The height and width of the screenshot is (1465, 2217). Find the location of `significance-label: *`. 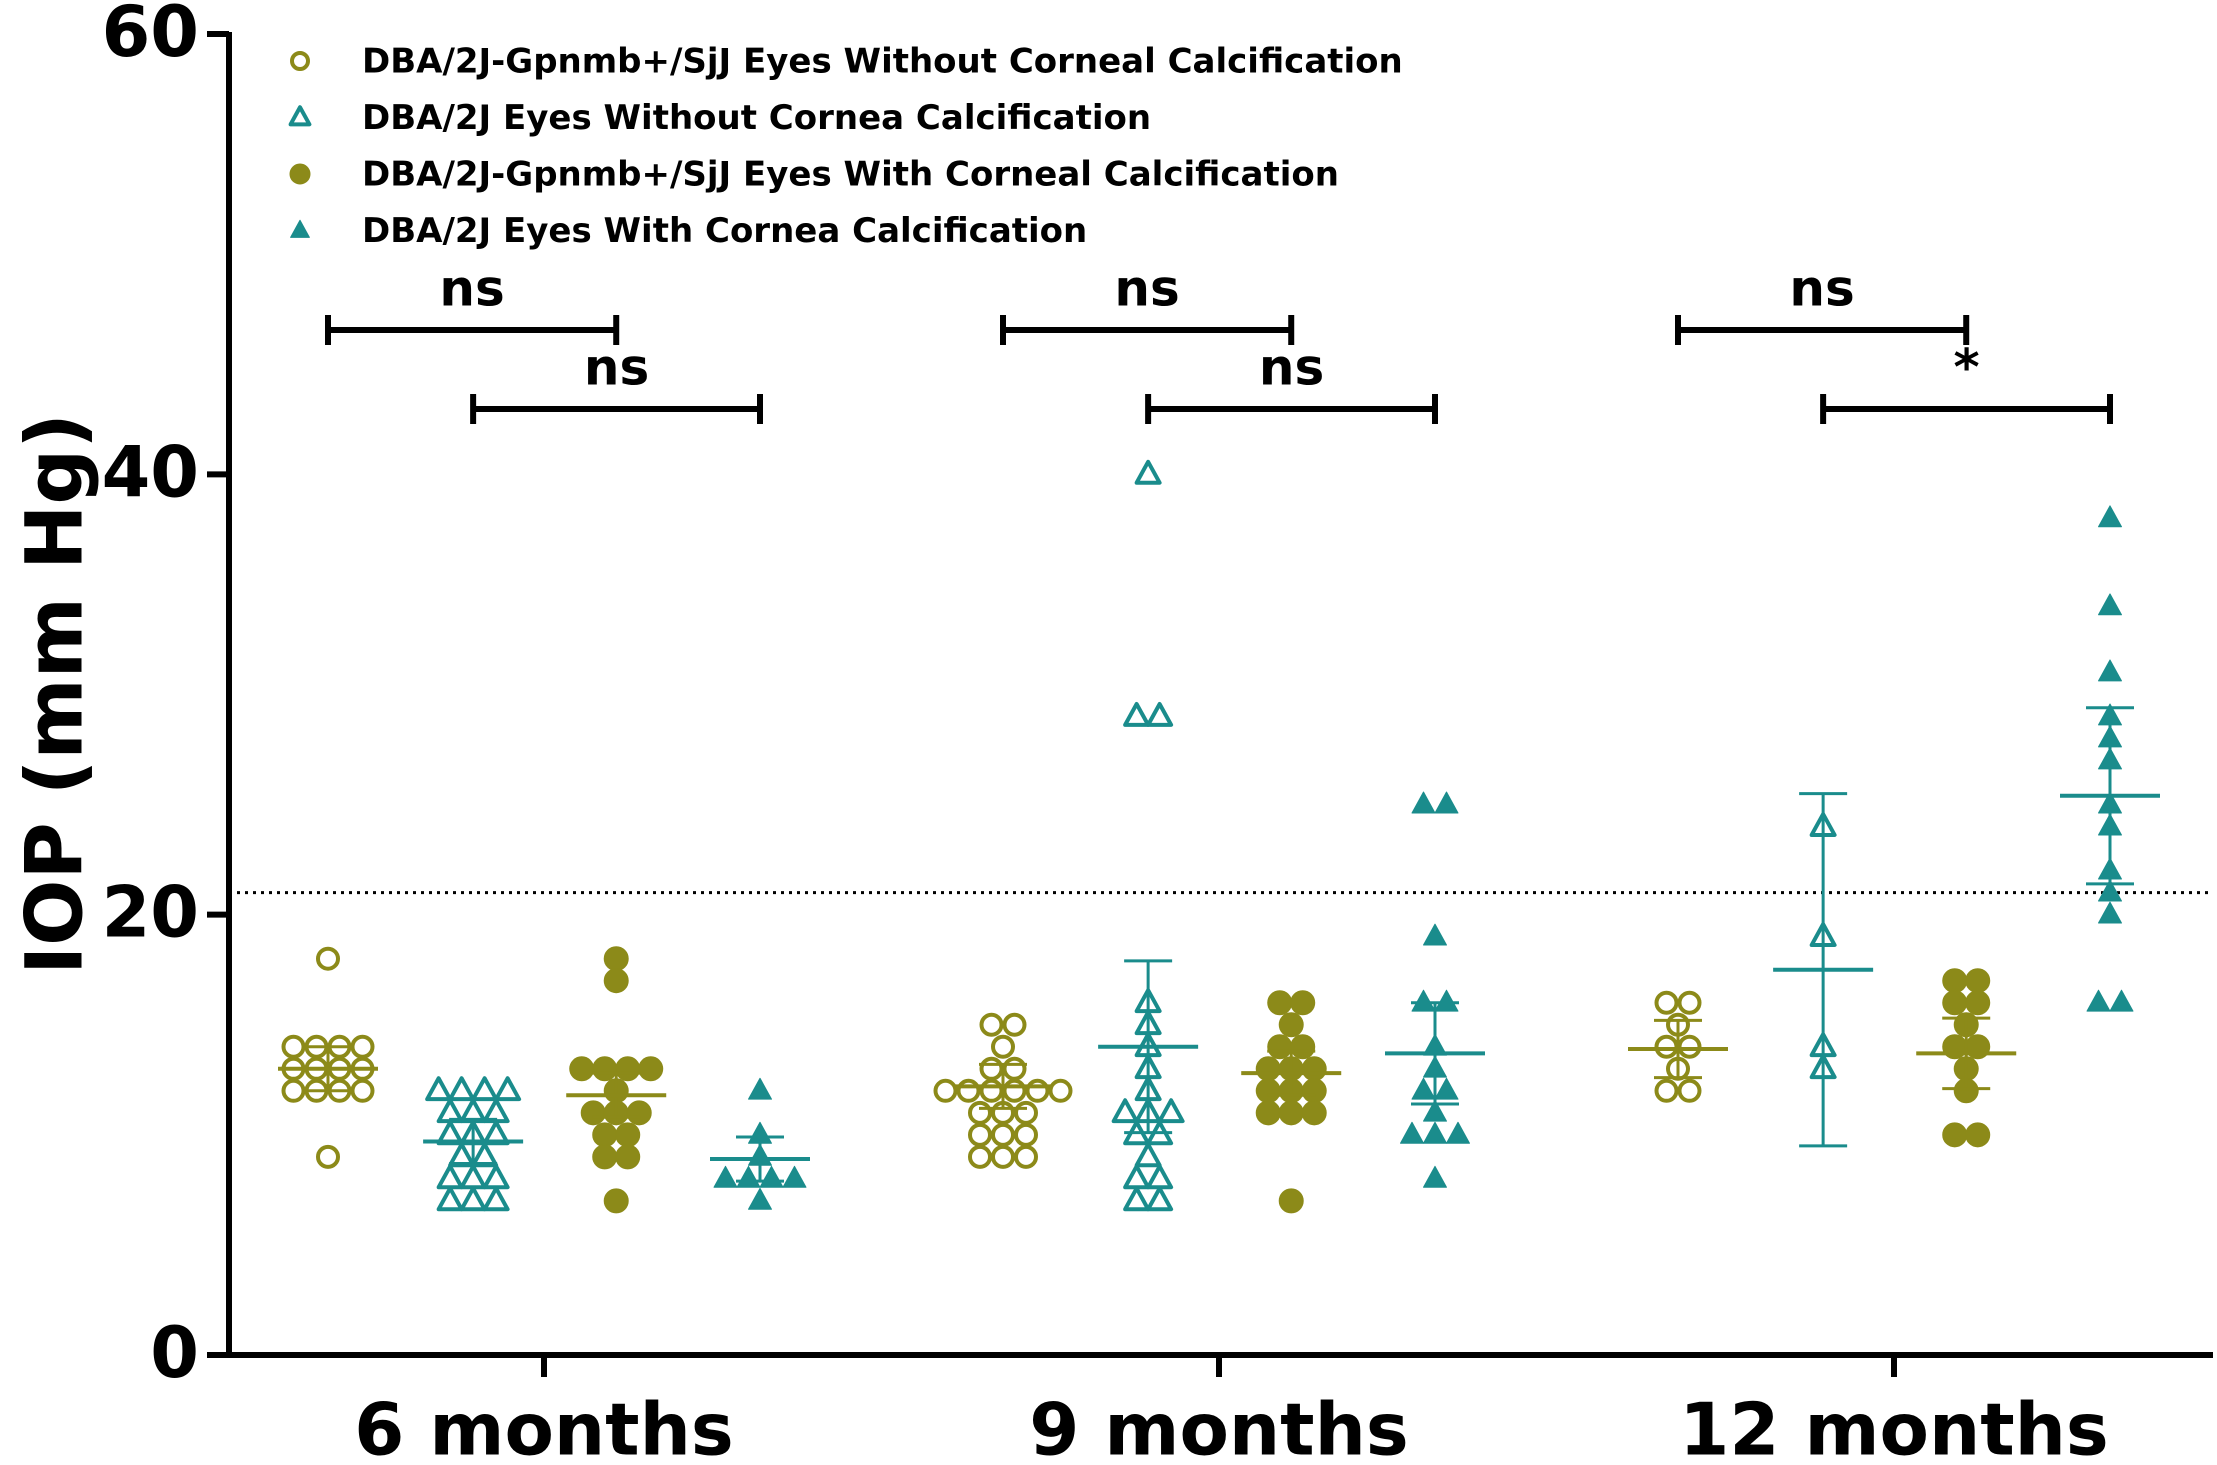

significance-label: * is located at coordinates (1966, 368).